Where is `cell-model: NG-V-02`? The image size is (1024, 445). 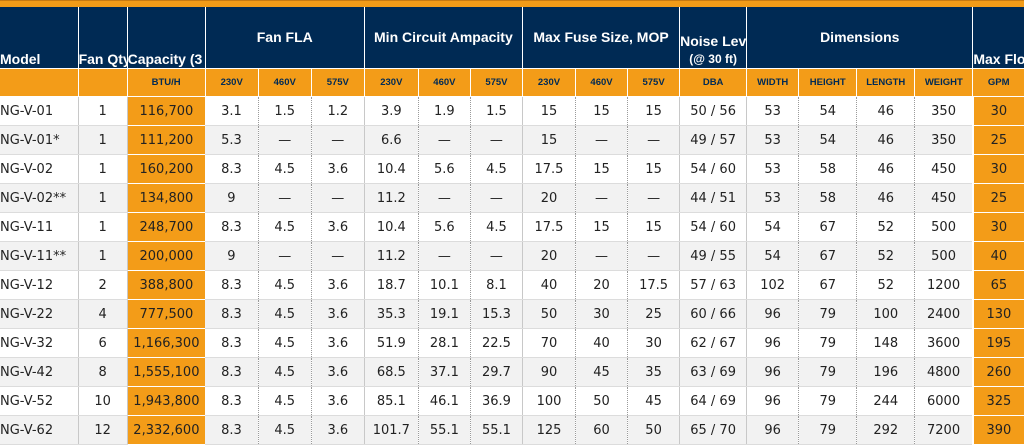 cell-model: NG-V-02 is located at coordinates (39, 169).